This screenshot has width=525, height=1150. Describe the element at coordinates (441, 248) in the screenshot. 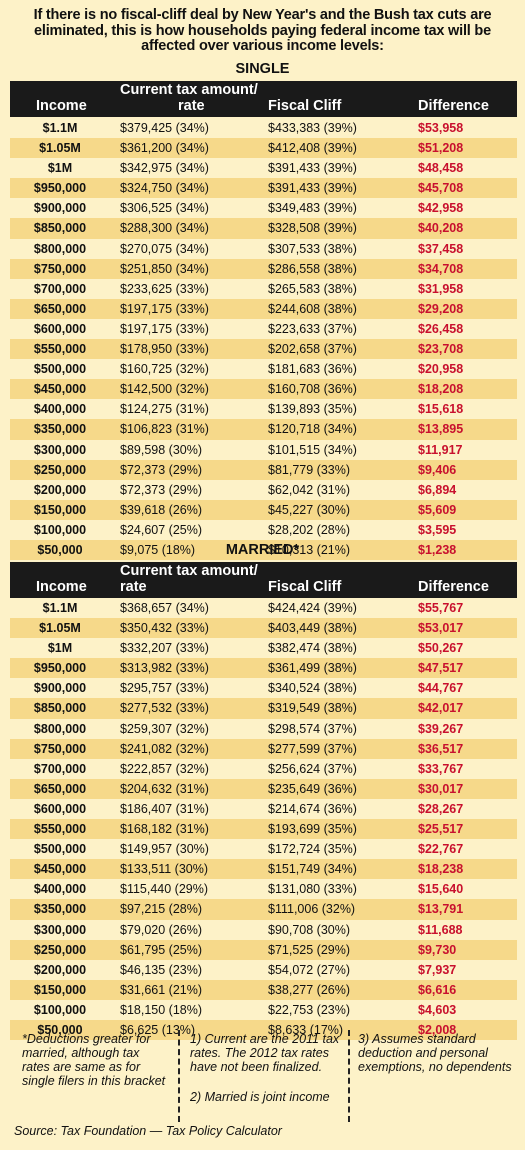

I see `difference-cell: $37,458` at that location.